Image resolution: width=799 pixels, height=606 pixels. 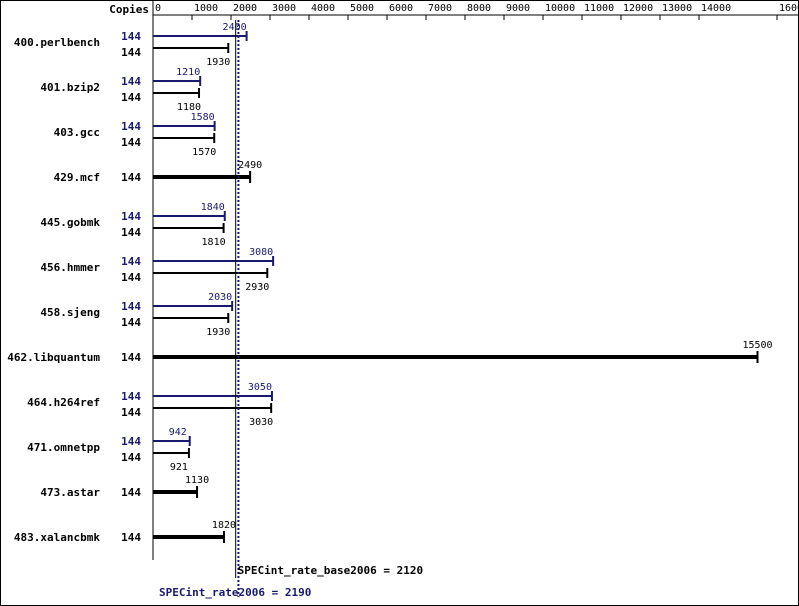 What do you see at coordinates (214, 242) in the screenshot?
I see `base-value-label: 1810` at bounding box center [214, 242].